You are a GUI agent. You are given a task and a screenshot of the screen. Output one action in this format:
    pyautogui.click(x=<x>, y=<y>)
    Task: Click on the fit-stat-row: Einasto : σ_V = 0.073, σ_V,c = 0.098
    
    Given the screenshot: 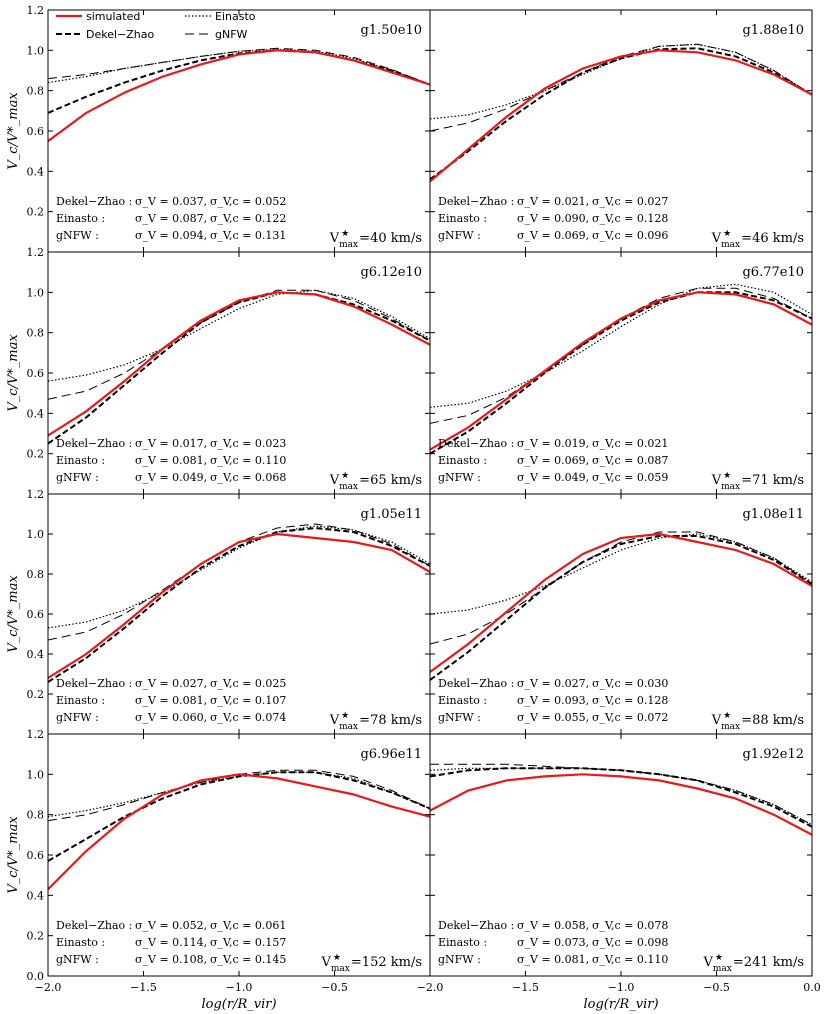 What is the action you would take?
    pyautogui.click(x=553, y=942)
    